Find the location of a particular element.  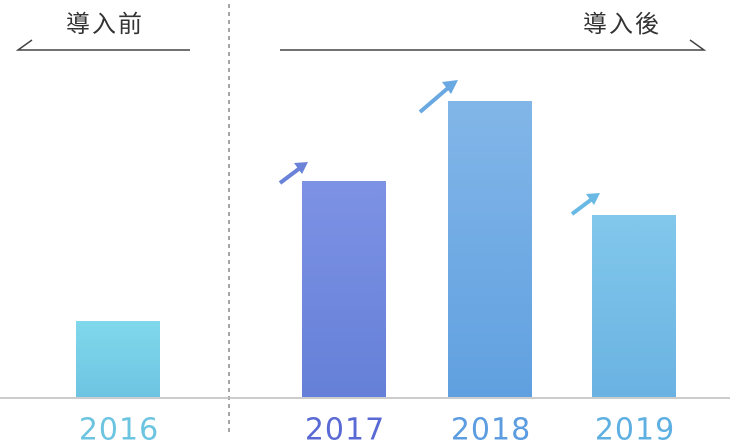

before-bracket is located at coordinates (102, 45).